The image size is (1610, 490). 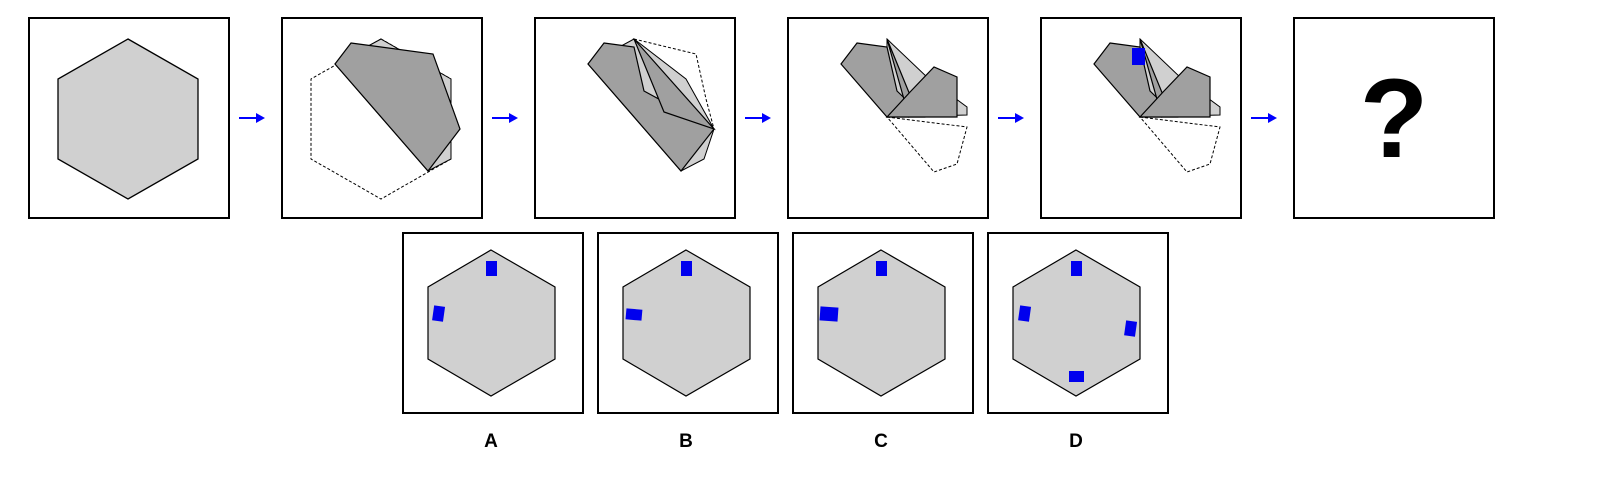 I want to click on option-d-label: D, so click(x=1076, y=441).